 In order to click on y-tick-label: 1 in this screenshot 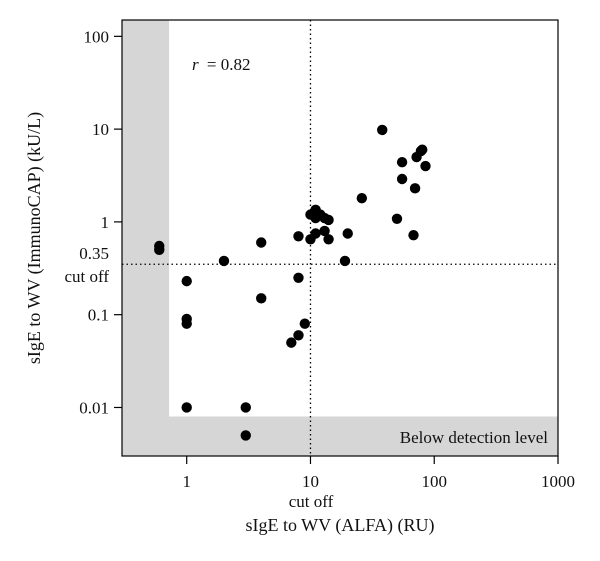, I will do `click(105, 222)`.